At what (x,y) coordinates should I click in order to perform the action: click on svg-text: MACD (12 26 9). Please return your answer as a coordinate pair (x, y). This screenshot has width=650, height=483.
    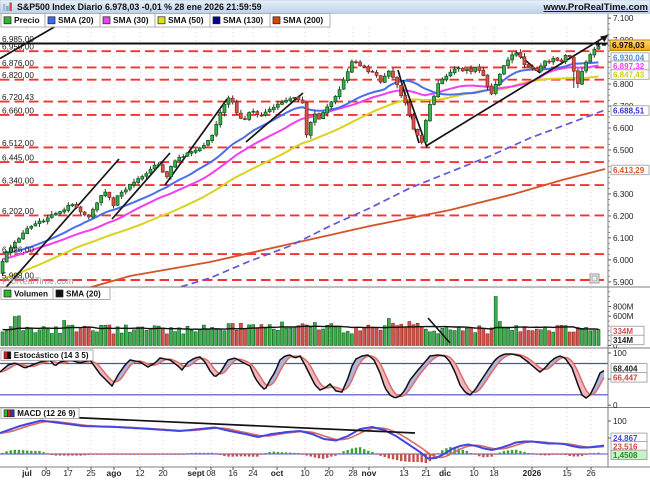
    Looking at the image, I should click on (46, 413).